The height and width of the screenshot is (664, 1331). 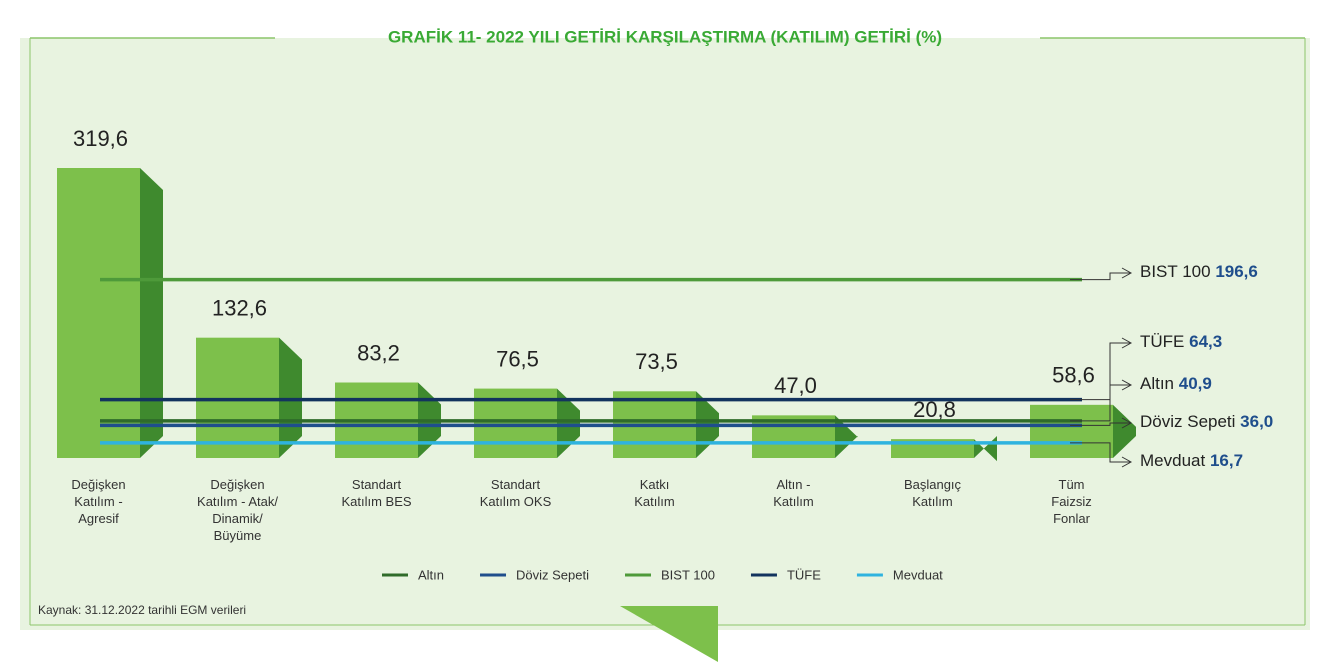 What do you see at coordinates (918, 574) in the screenshot?
I see `legend-label: Mevduat` at bounding box center [918, 574].